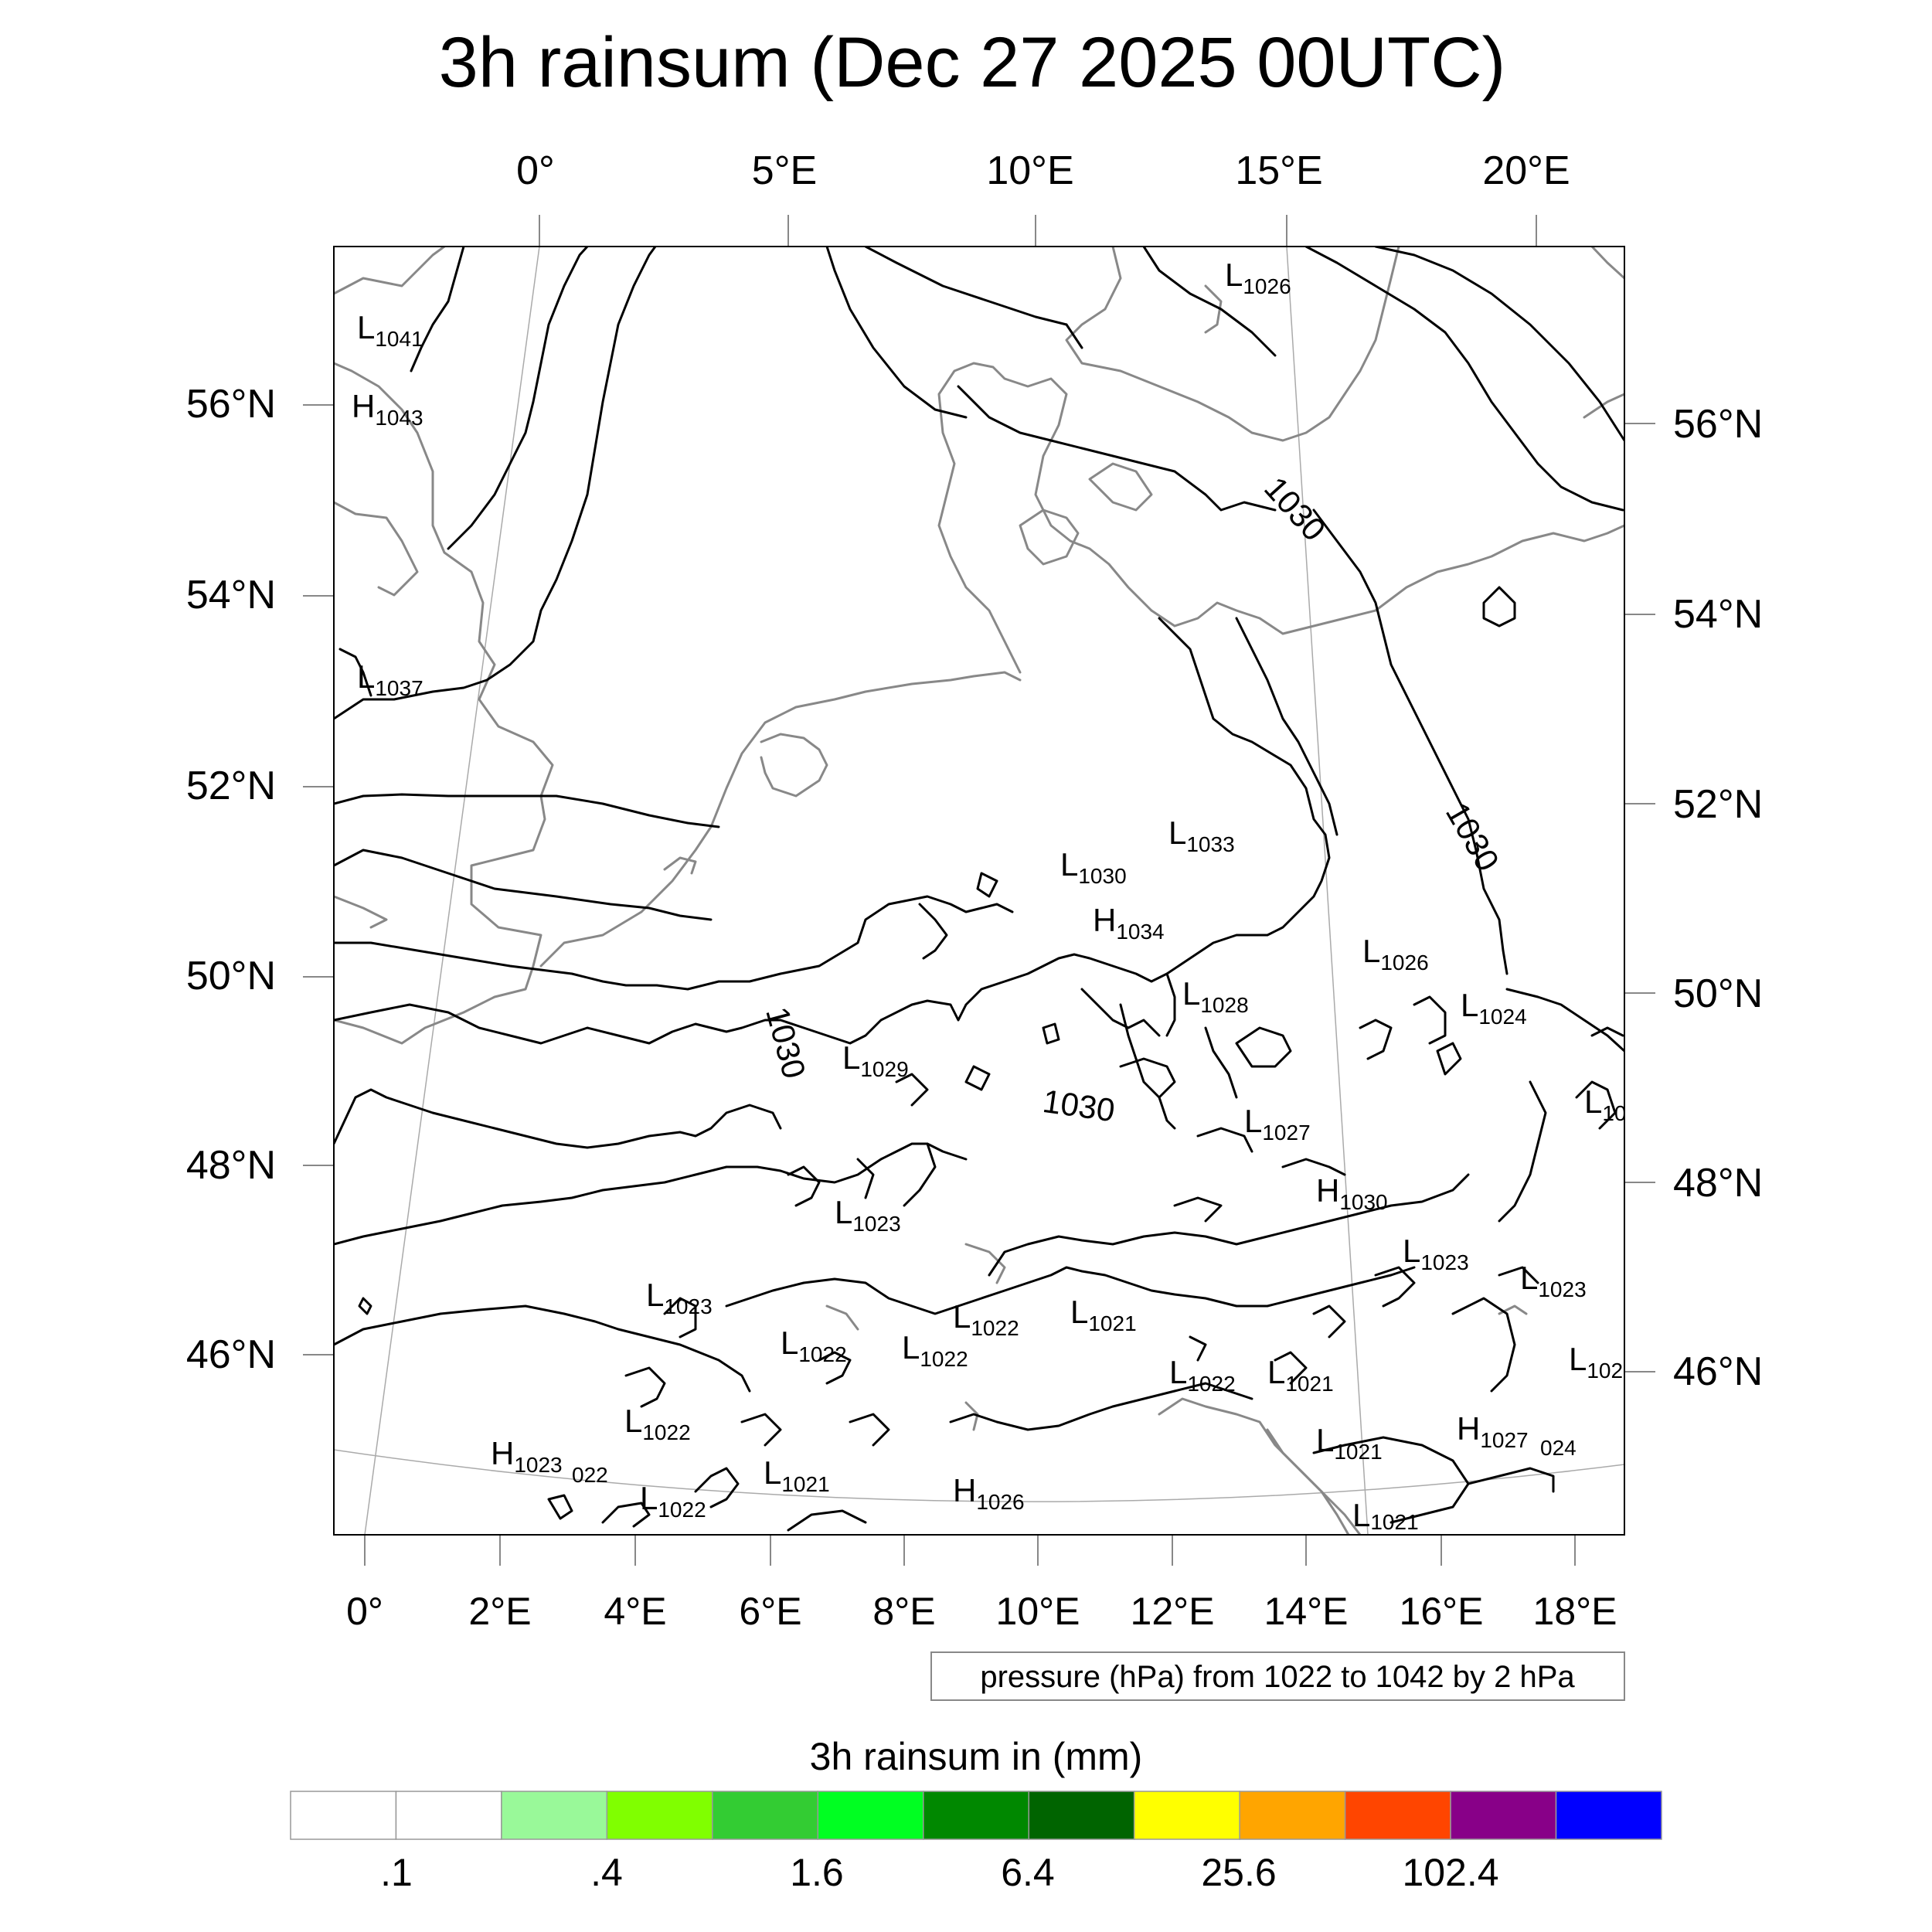 The width and height of the screenshot is (1932, 1932). What do you see at coordinates (972, 62) in the screenshot?
I see `map-title: 3h rainsum (Dec 27 2025 00UTC)` at bounding box center [972, 62].